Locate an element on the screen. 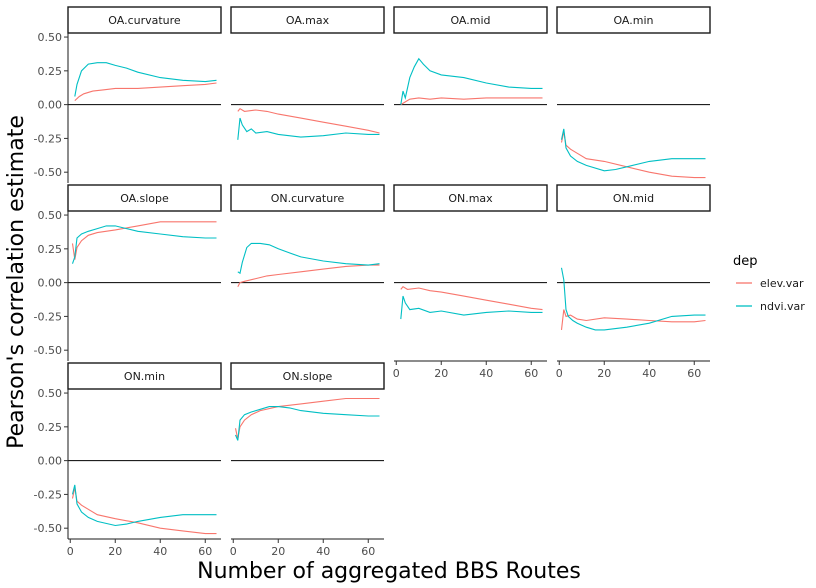  series-line-on-curvature-ndvi-var is located at coordinates (308, 258).